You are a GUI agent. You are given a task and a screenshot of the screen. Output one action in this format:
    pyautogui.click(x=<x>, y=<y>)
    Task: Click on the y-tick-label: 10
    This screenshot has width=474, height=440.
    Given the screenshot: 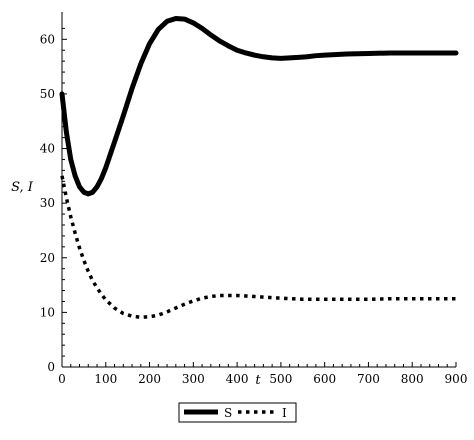 What is the action you would take?
    pyautogui.click(x=47, y=312)
    